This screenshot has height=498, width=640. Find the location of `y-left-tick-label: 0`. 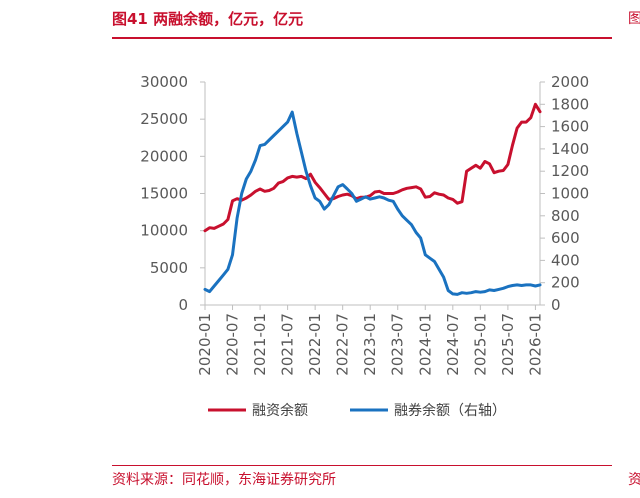

y-left-tick-label: 0 is located at coordinates (183, 305).